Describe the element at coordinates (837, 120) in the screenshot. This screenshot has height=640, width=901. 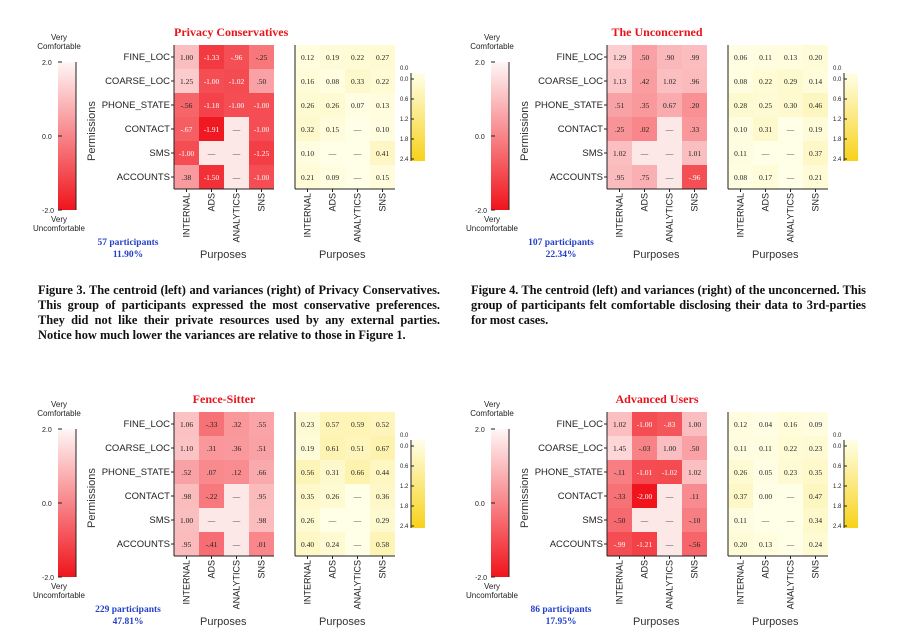
I see `variance-scale-tick: 1.2` at that location.